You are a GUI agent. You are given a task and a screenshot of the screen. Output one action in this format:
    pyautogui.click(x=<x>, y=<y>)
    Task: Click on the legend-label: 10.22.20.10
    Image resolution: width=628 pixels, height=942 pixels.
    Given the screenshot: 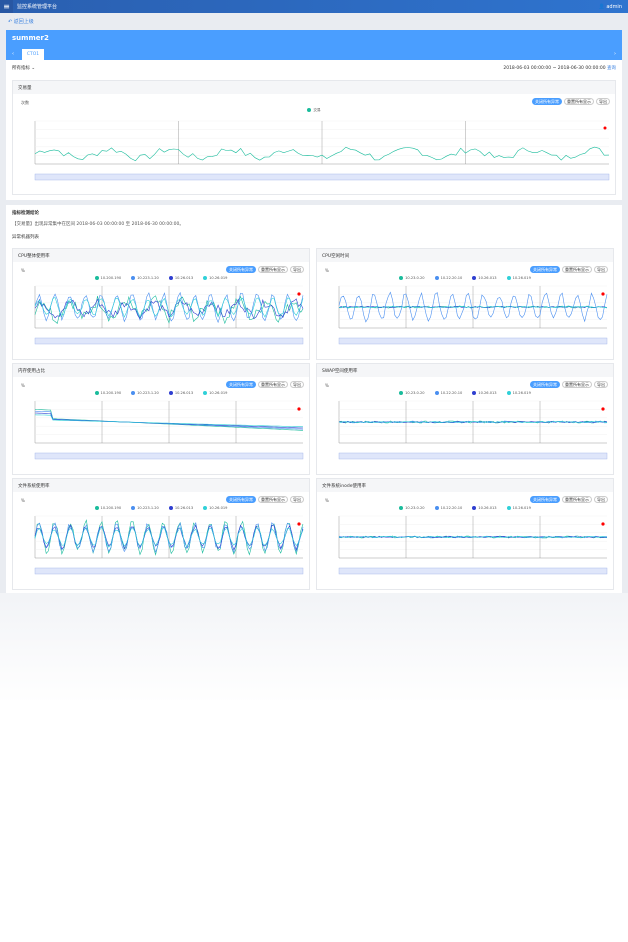 What is the action you would take?
    pyautogui.click(x=451, y=508)
    